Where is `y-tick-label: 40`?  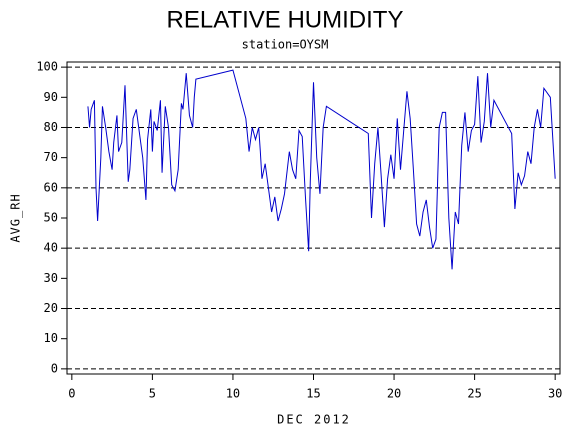
y-tick-label: 40 is located at coordinates (51, 248).